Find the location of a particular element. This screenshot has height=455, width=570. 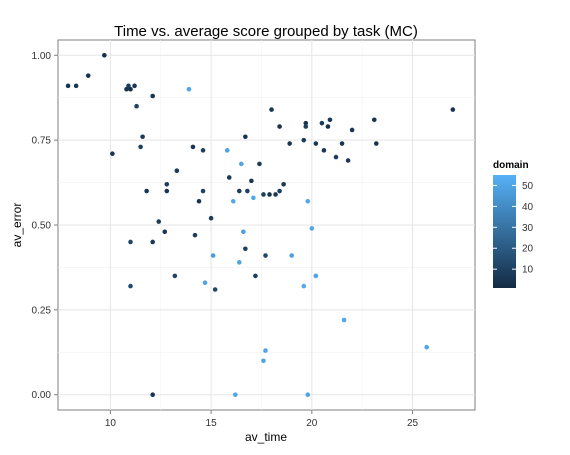

x-tick-label: 20 is located at coordinates (312, 423).